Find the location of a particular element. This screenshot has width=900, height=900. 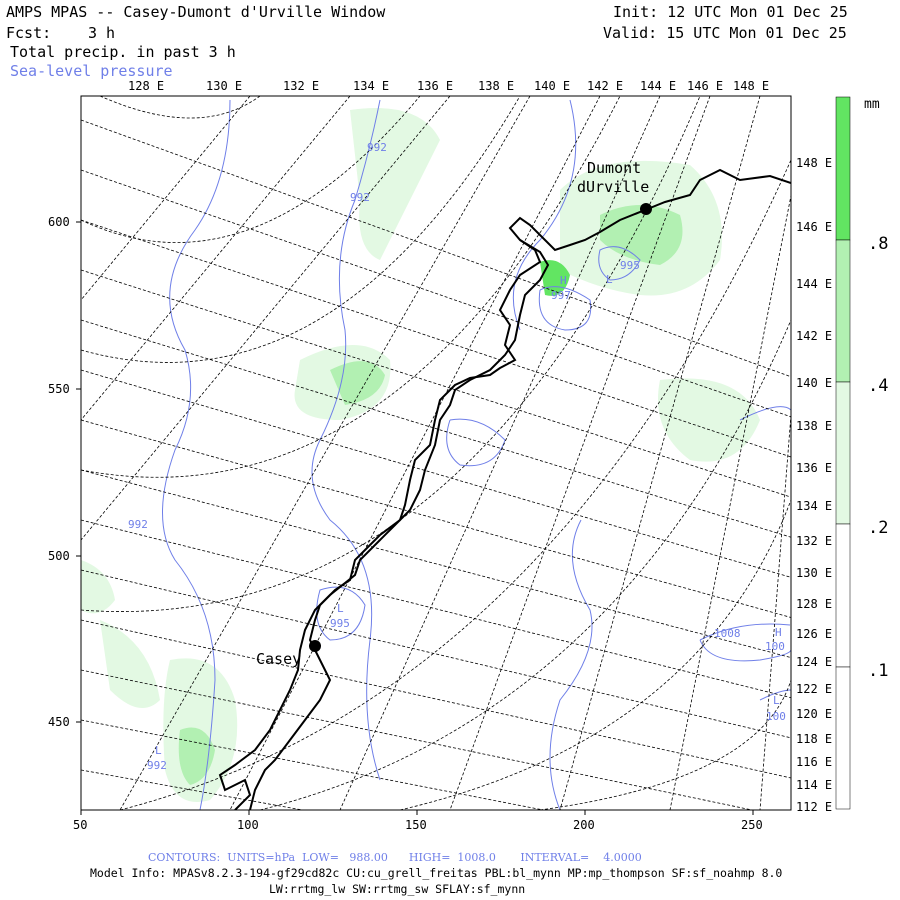

x-tick-label: 200 is located at coordinates (584, 825).